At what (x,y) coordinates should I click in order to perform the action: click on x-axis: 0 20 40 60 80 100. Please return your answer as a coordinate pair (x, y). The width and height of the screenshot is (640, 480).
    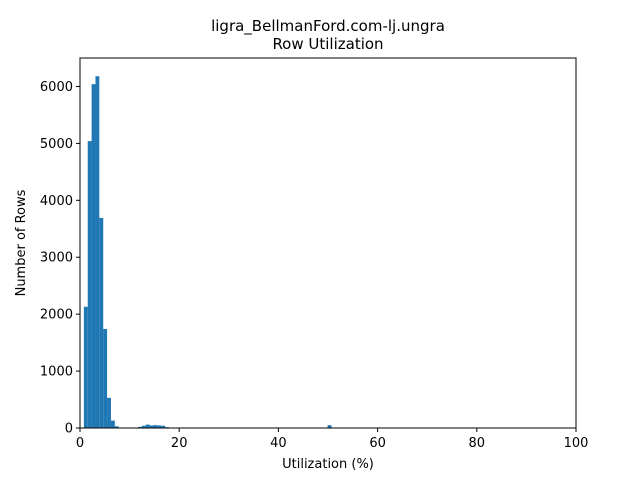
    Looking at the image, I should click on (332, 439).